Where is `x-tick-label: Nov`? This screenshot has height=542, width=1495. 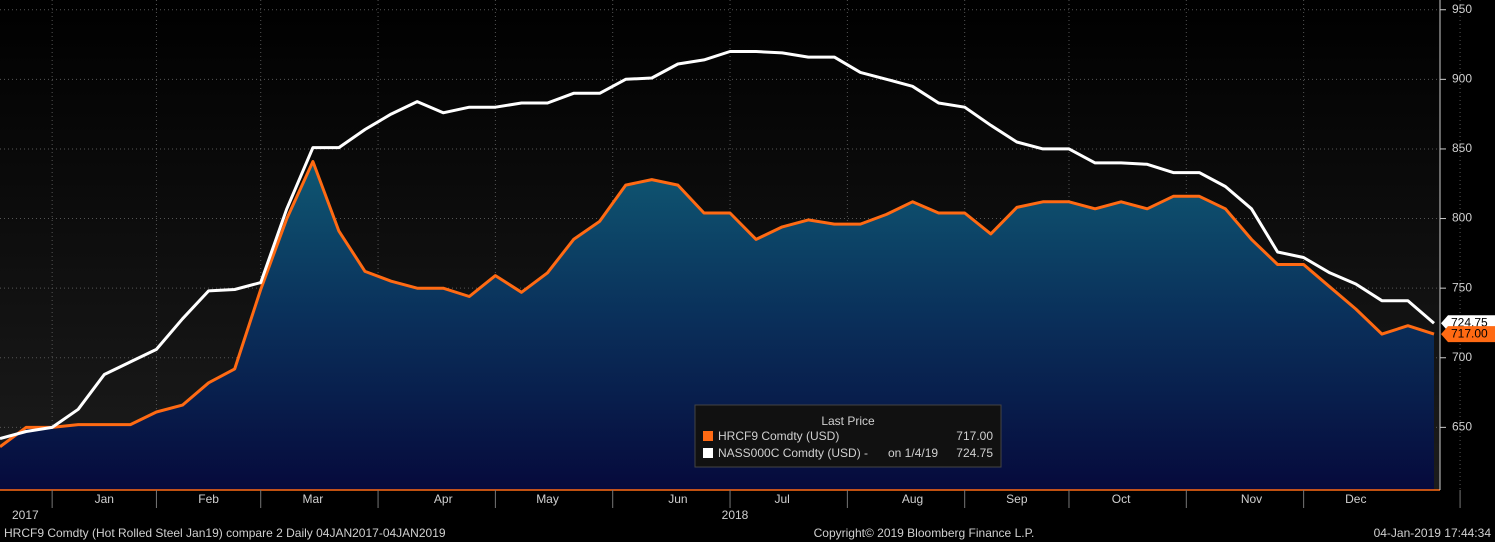
x-tick-label: Nov is located at coordinates (1251, 499).